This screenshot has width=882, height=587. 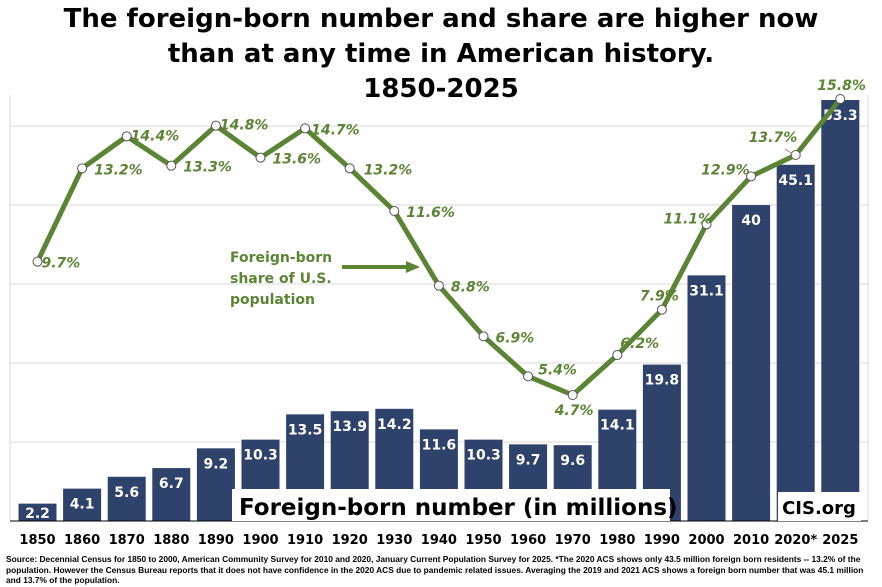 What do you see at coordinates (706, 291) in the screenshot?
I see `bar-value-label: 31.1` at bounding box center [706, 291].